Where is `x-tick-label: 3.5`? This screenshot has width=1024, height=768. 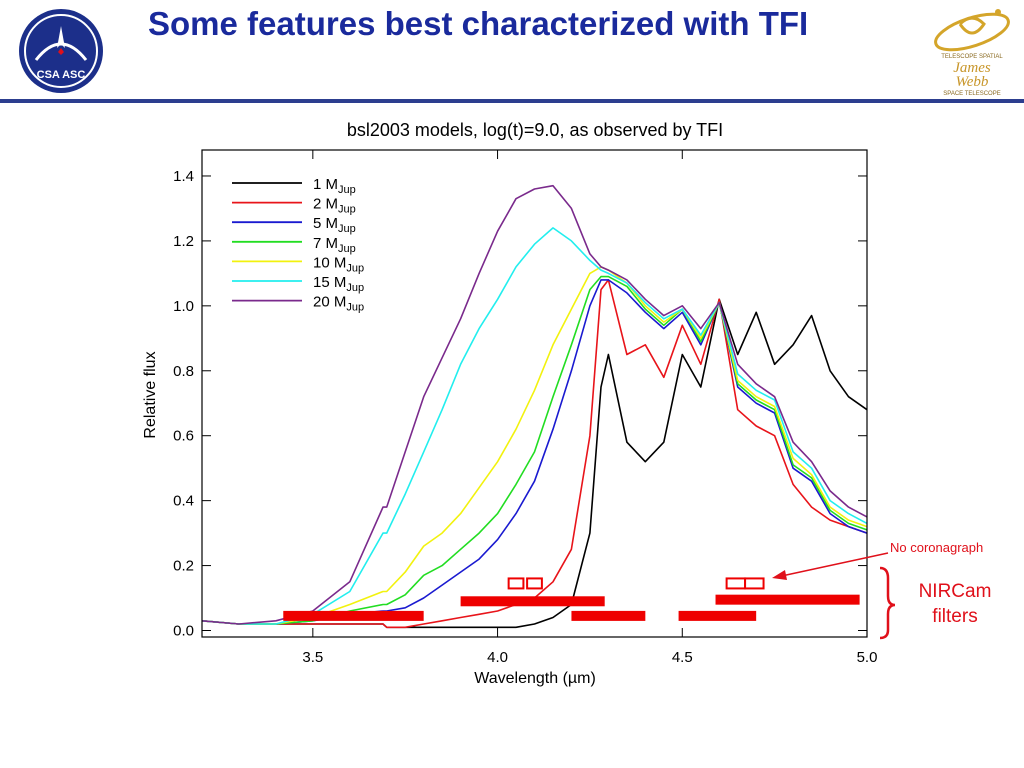
x-tick-label: 3.5 is located at coordinates (312, 657).